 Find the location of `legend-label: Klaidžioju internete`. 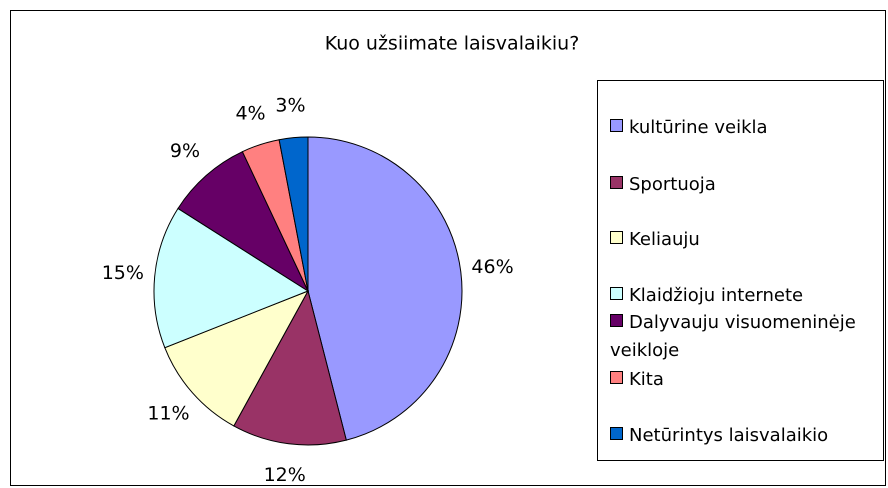

legend-label: Klaidžioju internete is located at coordinates (716, 295).